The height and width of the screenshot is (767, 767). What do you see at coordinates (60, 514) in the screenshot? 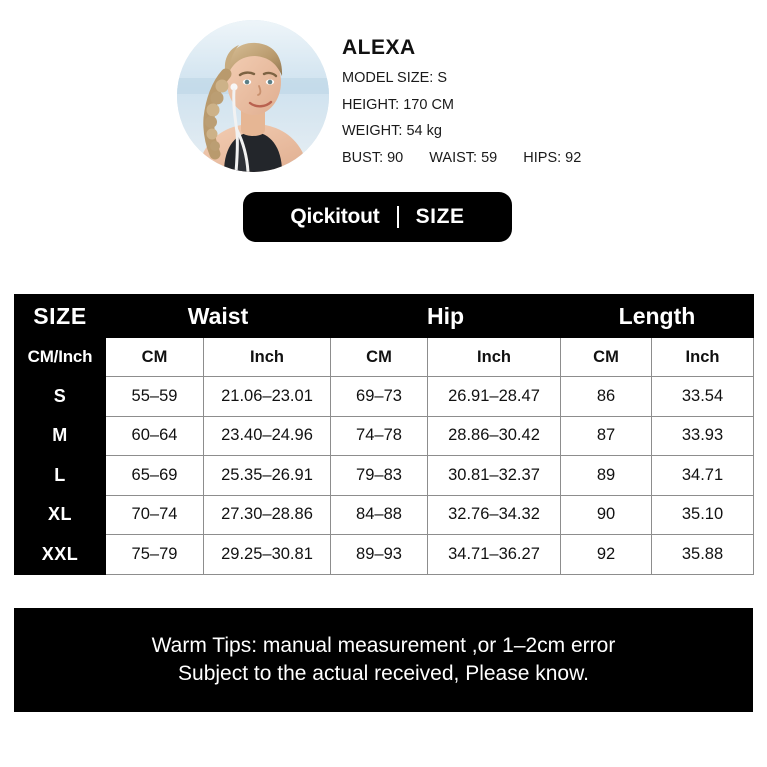
I see `row-size-label: XL` at bounding box center [60, 514].